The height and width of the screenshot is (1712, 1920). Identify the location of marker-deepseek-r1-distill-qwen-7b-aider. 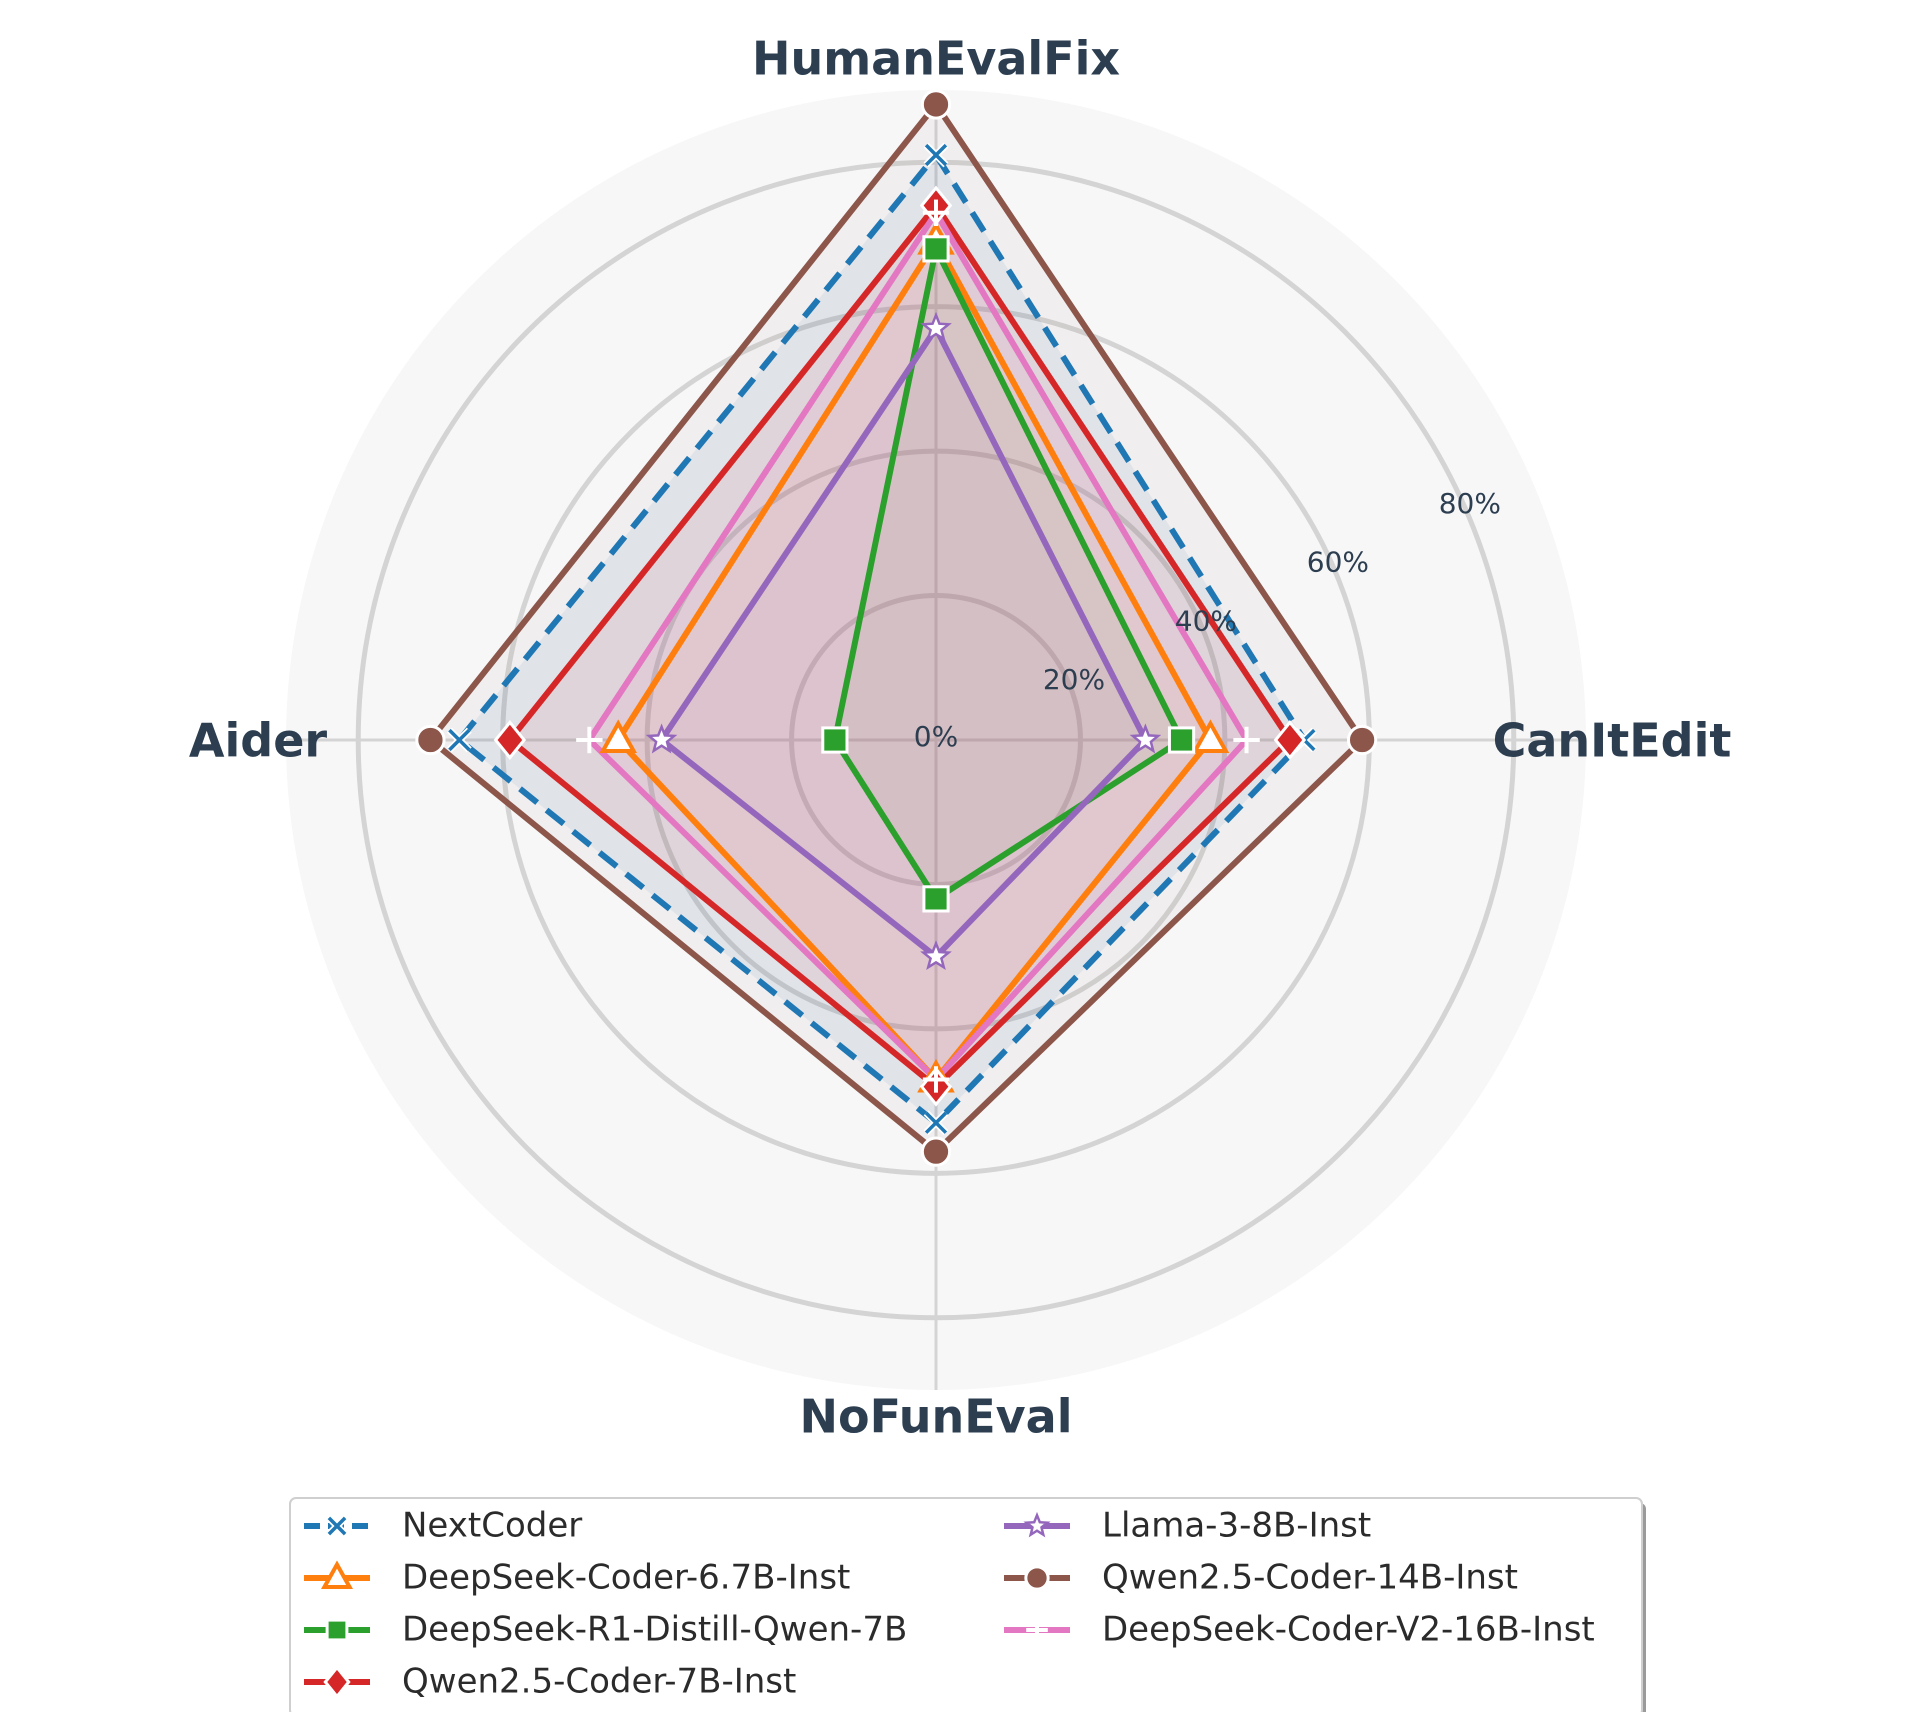
(835, 740).